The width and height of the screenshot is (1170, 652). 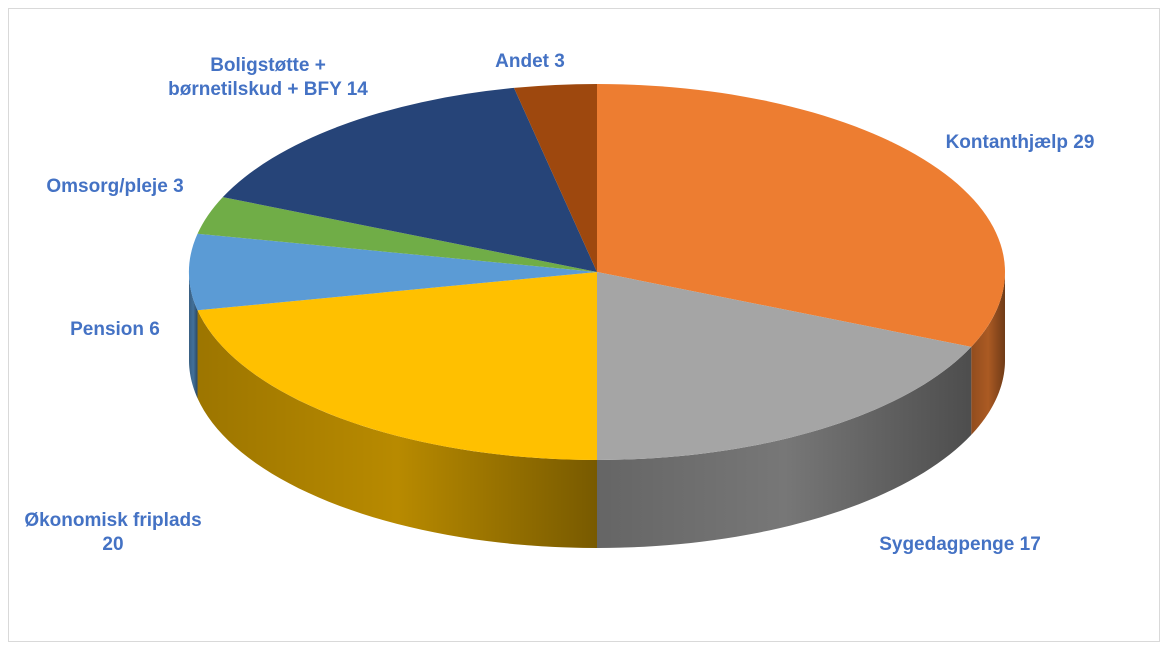 What do you see at coordinates (1084, 142) in the screenshot?
I see `label-value: 29` at bounding box center [1084, 142].